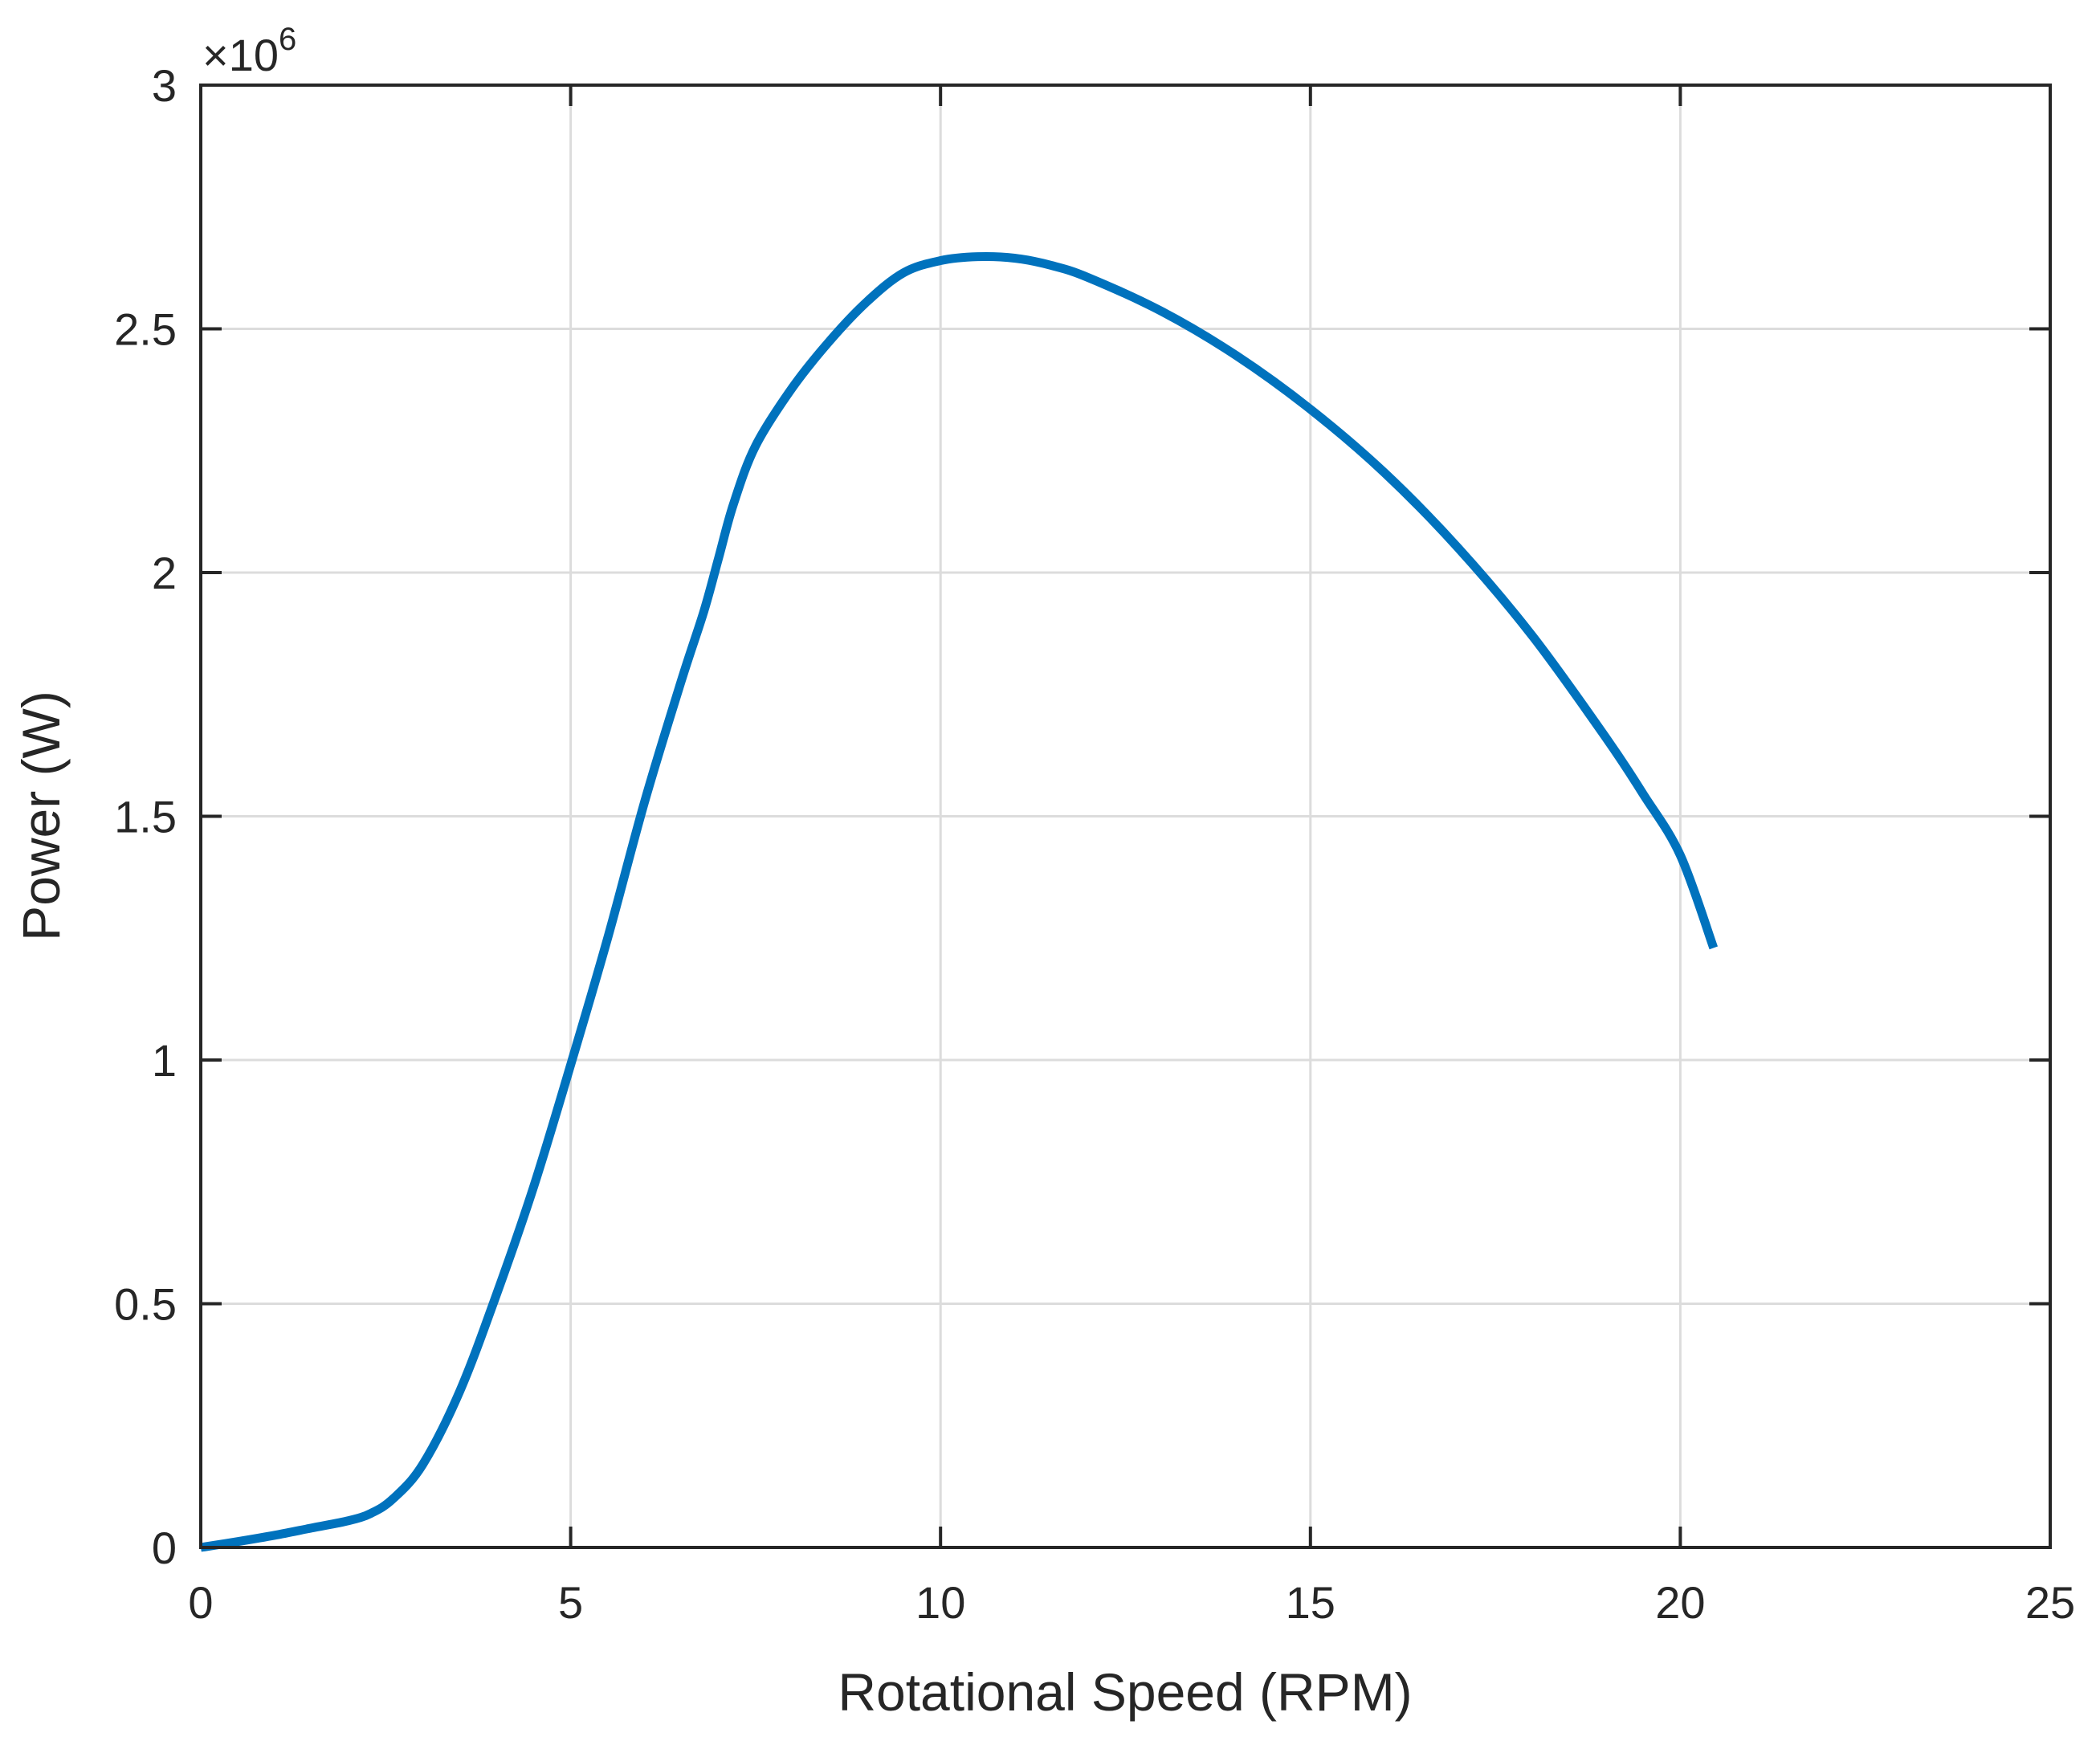 The width and height of the screenshot is (2100, 1745). I want to click on y-axis-label: Power (W), so click(41, 816).